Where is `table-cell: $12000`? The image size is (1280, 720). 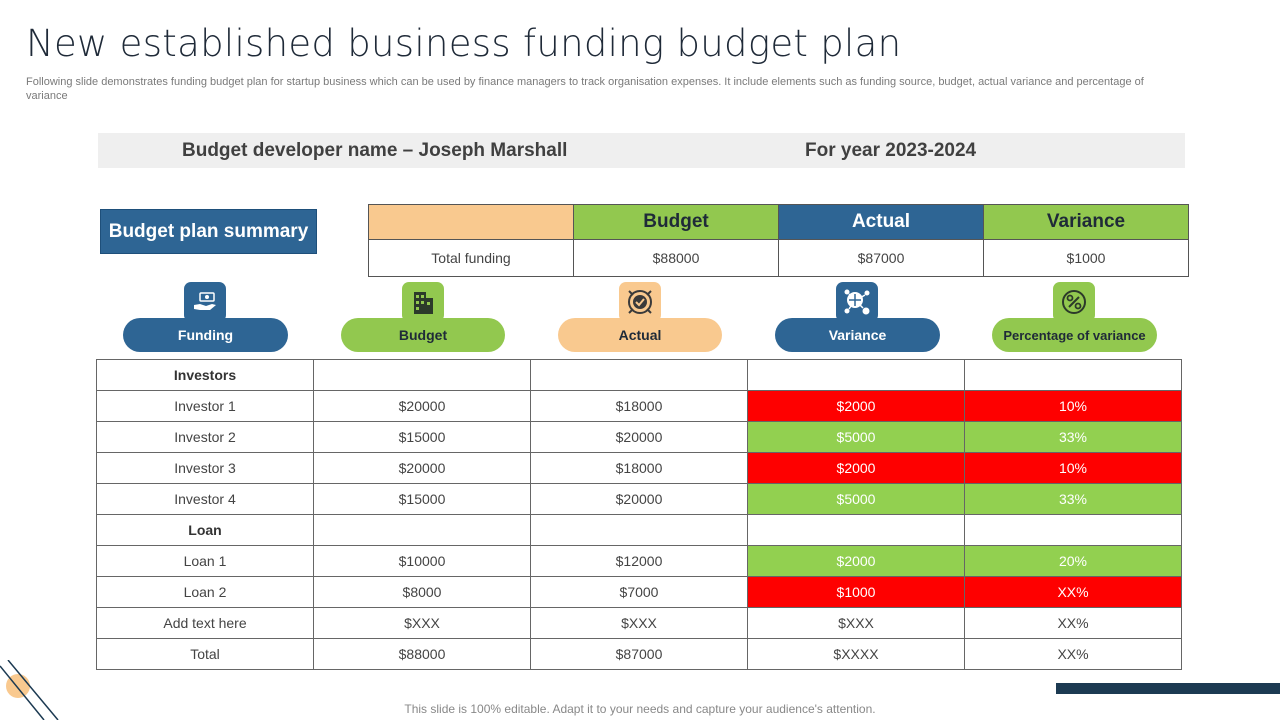
table-cell: $12000 is located at coordinates (639, 561).